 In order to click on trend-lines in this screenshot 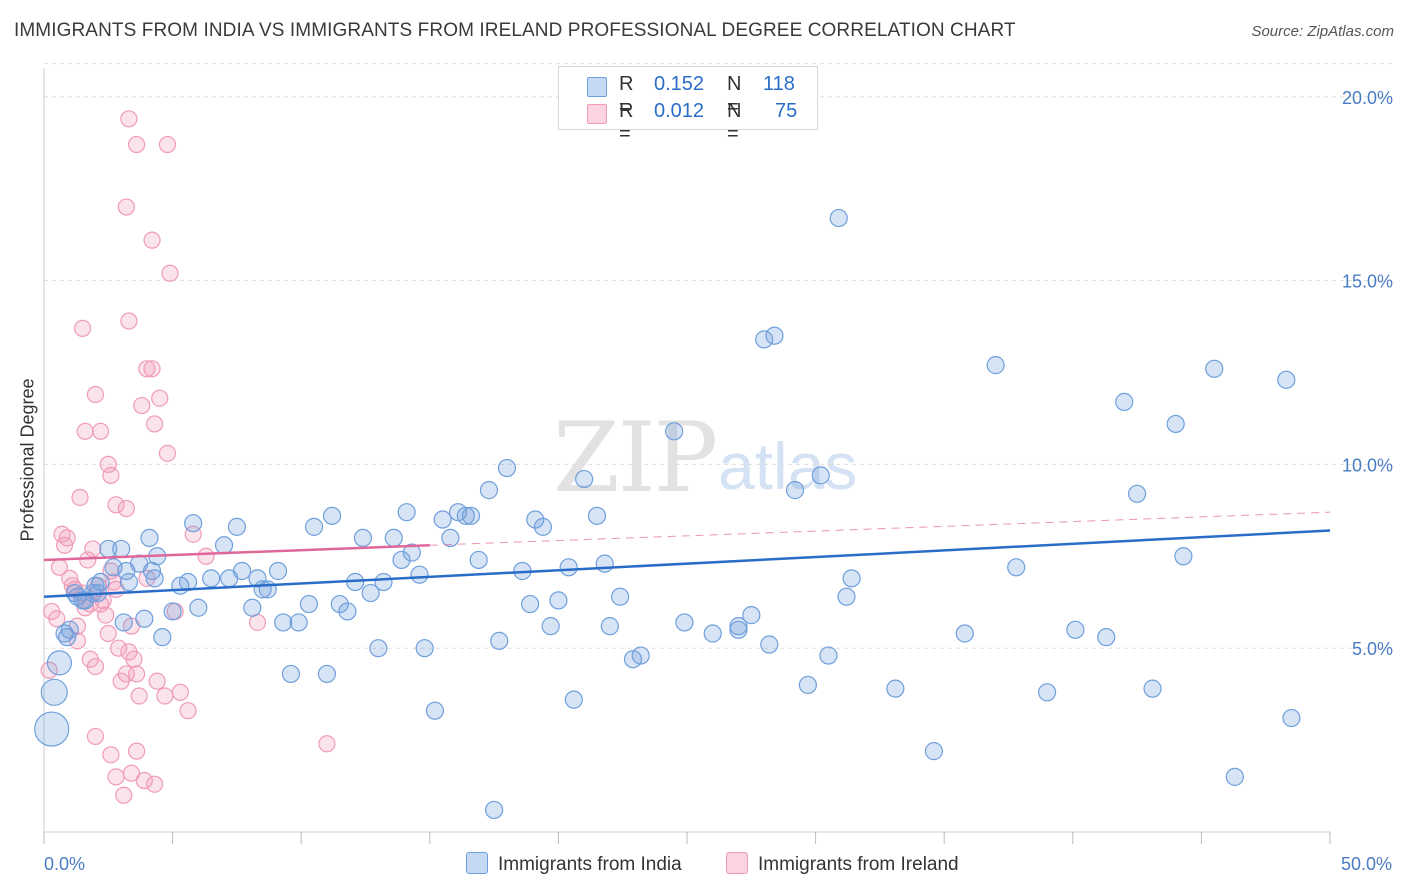, I will do `click(687, 554)`.